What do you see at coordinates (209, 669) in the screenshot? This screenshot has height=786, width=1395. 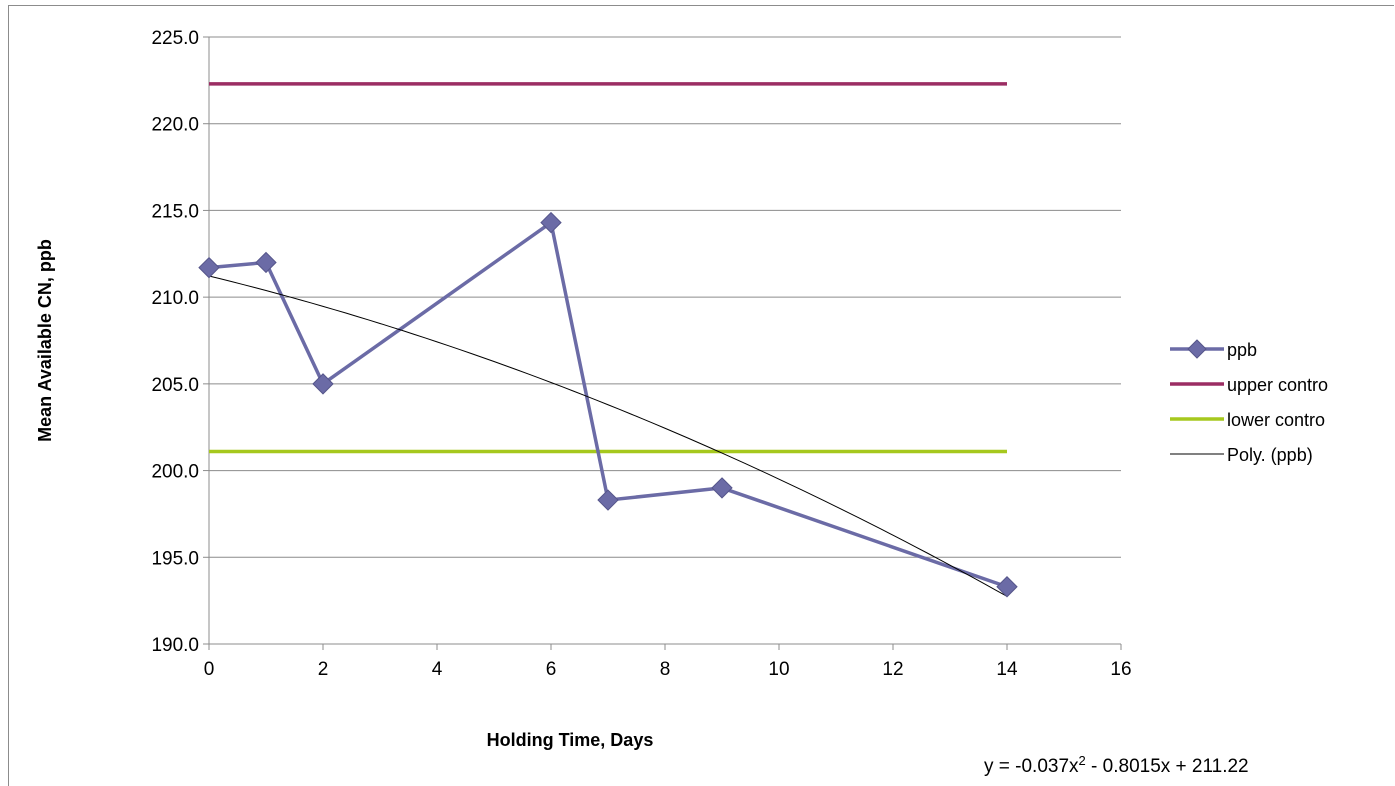 I see `x-tick-label: 0` at bounding box center [209, 669].